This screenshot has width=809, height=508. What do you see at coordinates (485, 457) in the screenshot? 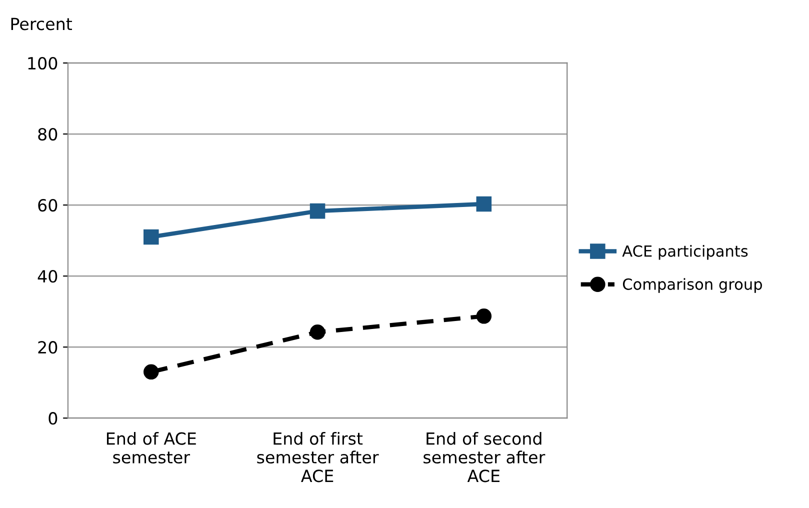
I see `x-tick-label: End of second semester after ACE` at bounding box center [485, 457].